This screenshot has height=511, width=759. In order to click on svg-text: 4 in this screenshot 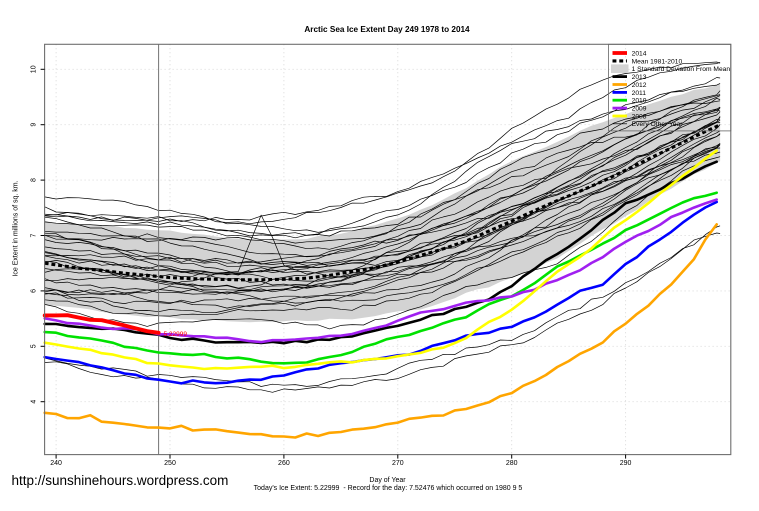, I will do `click(34, 402)`.